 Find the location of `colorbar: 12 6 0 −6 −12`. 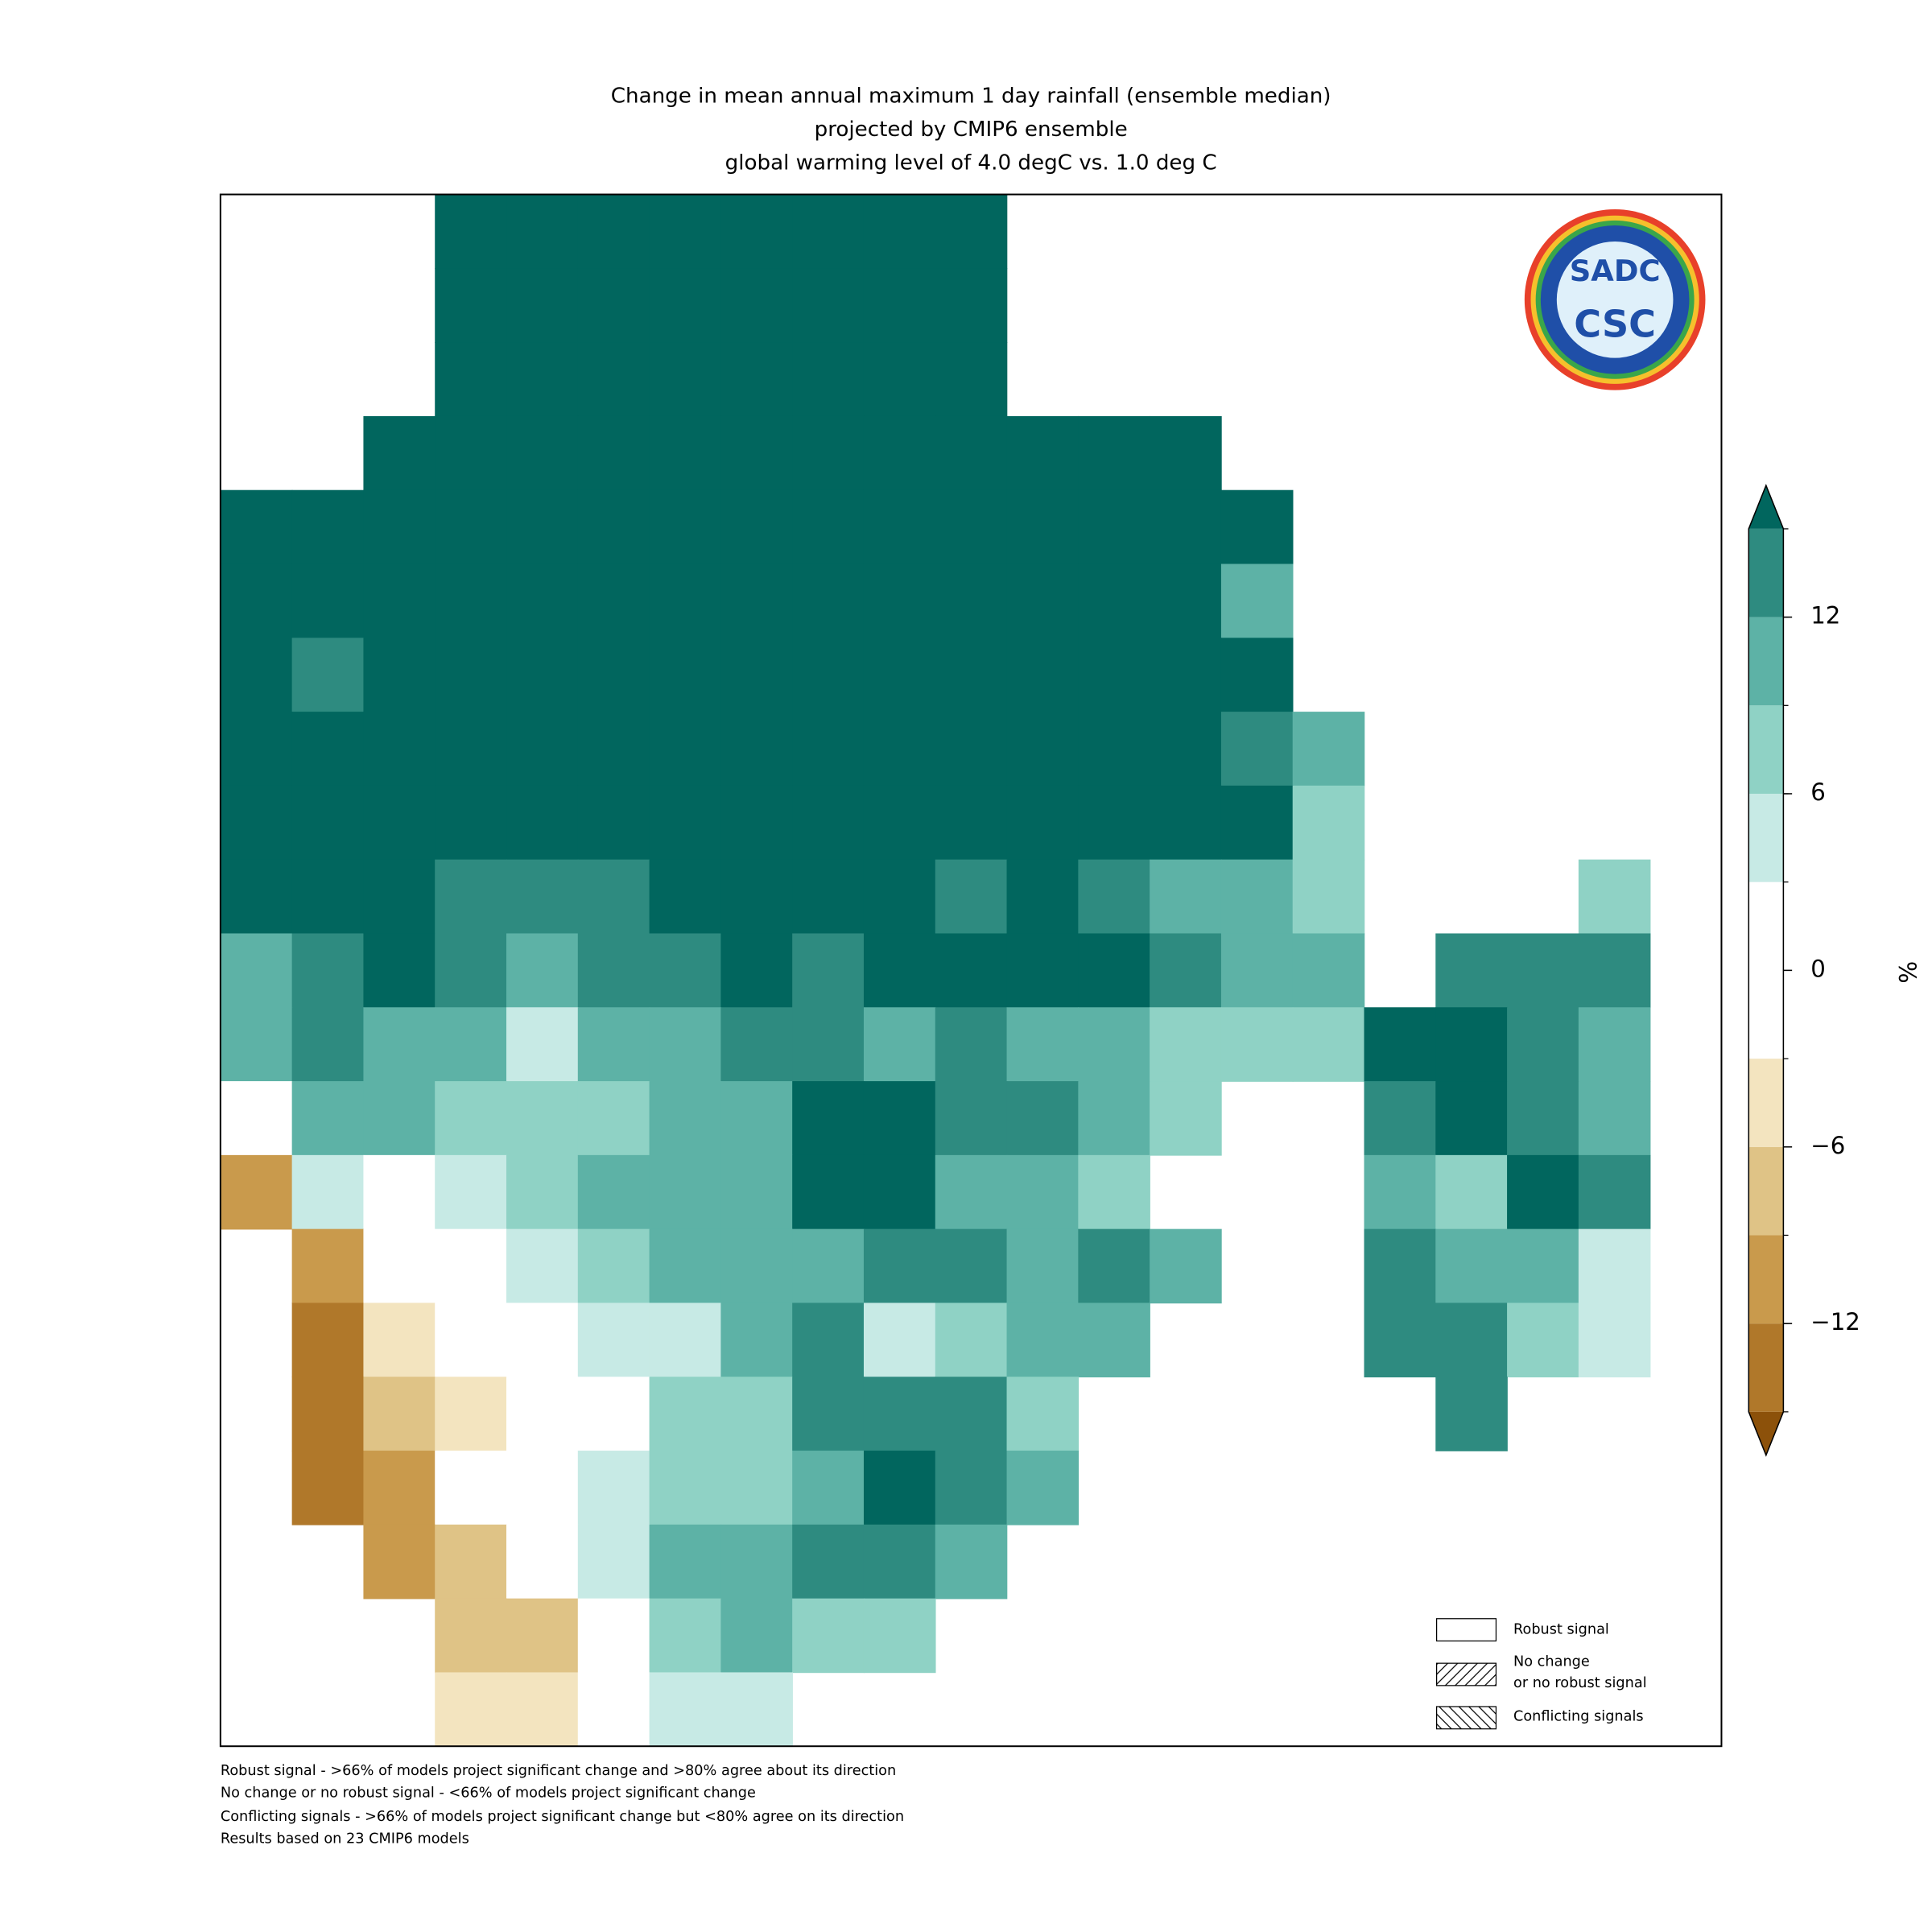

colorbar: 12 6 0 −6 −12 is located at coordinates (1804, 970).